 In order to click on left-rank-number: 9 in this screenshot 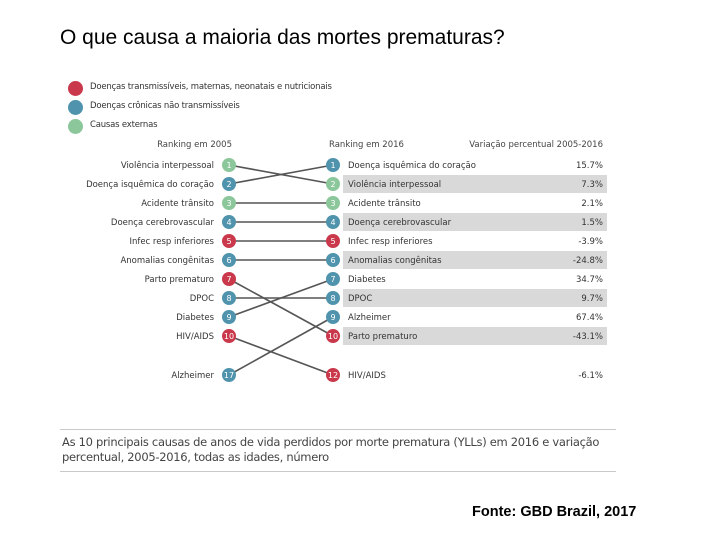, I will do `click(228, 317)`.